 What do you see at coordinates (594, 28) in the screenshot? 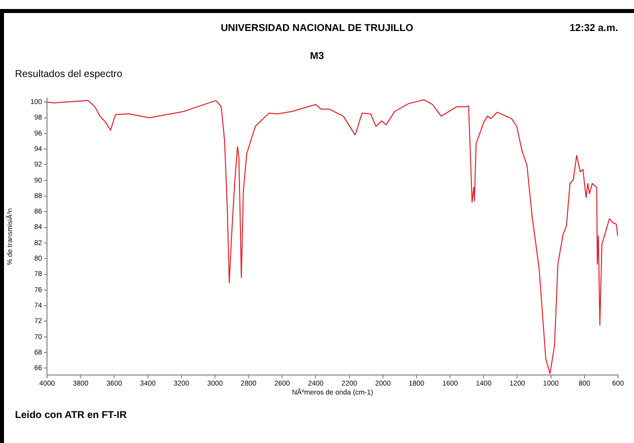
I see `text: 12:32 a.m.` at bounding box center [594, 28].